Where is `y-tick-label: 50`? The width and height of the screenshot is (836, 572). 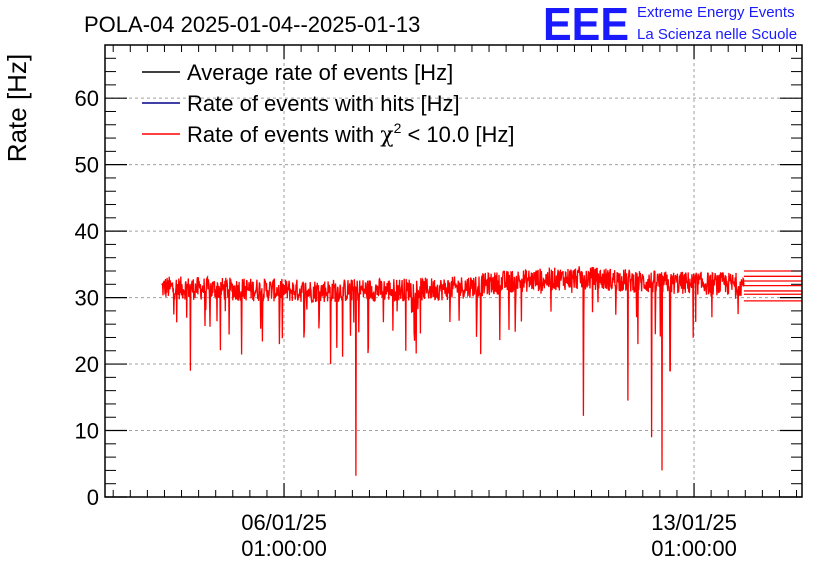 y-tick-label: 50 is located at coordinates (87, 165).